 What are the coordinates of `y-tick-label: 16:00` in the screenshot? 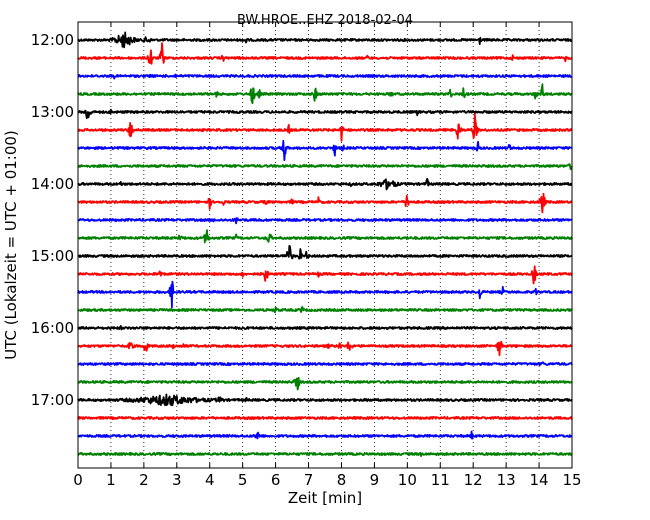 It's located at (52, 328).